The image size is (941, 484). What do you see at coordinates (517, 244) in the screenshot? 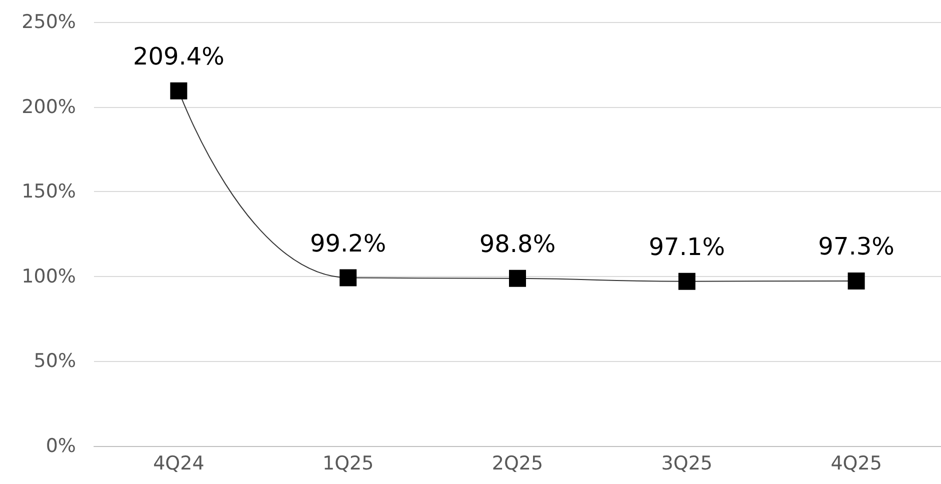
I see `text: 98.8%` at bounding box center [517, 244].